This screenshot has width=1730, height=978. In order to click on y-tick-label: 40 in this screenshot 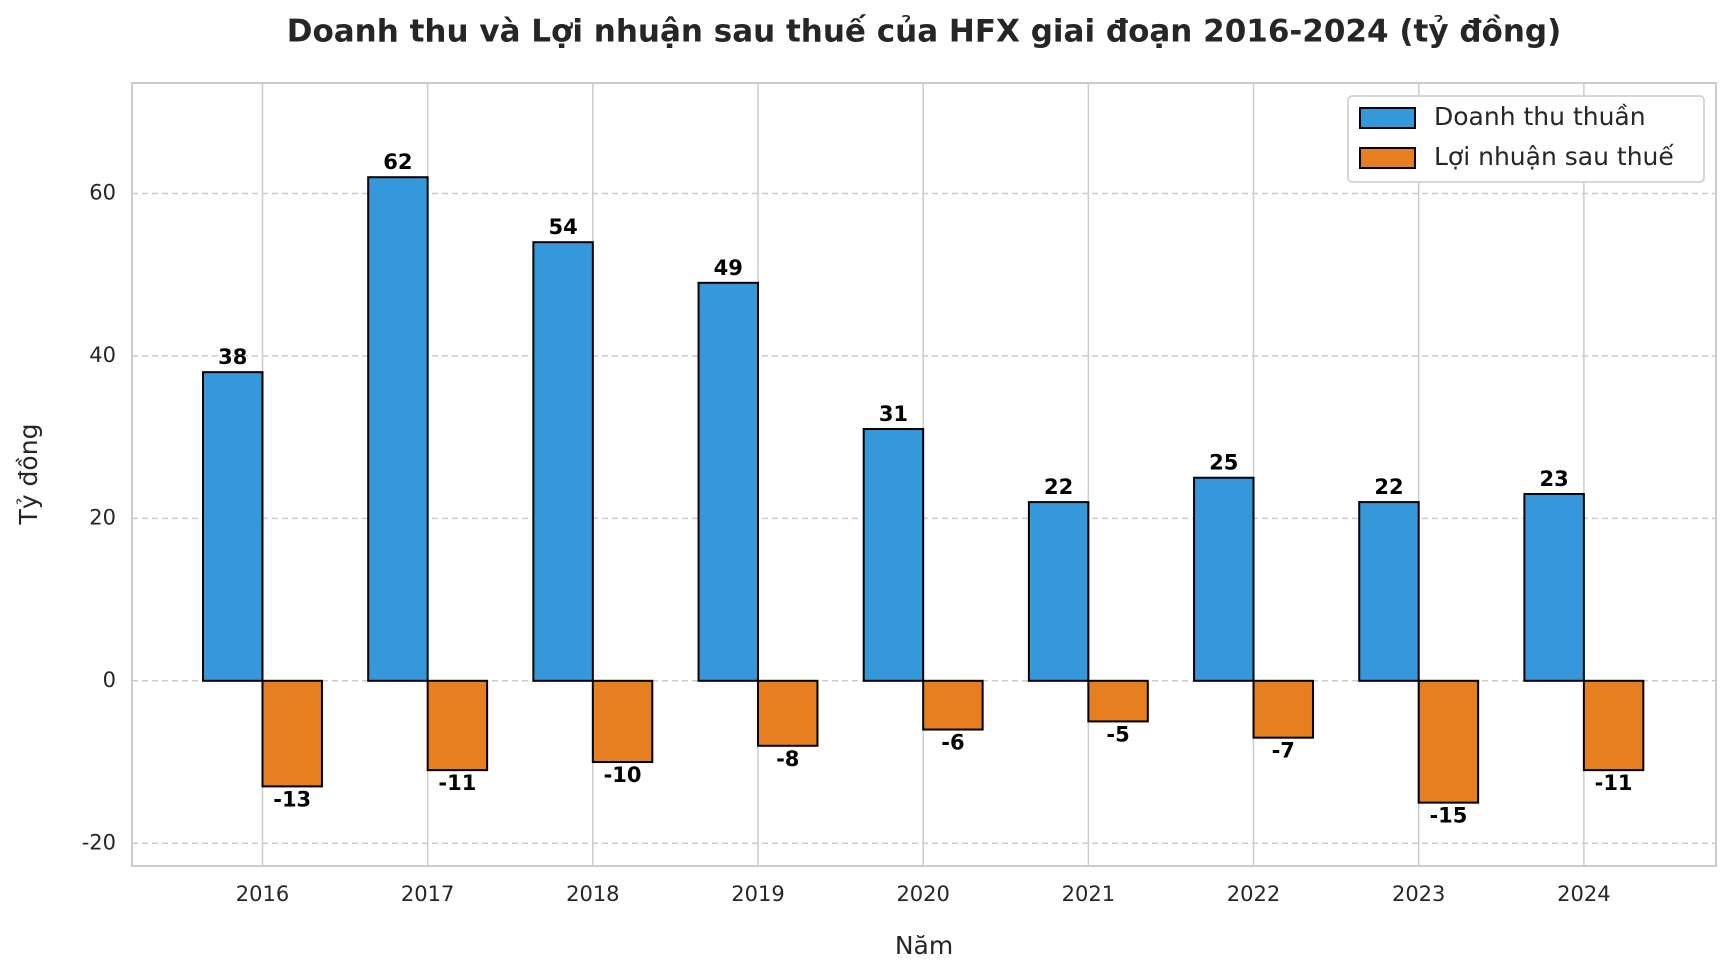, I will do `click(102, 355)`.